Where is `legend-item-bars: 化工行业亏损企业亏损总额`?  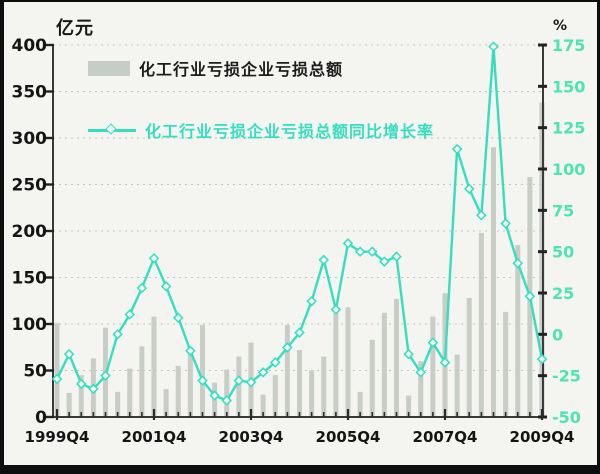
legend-item-bars: 化工行业亏损企业亏损总额 is located at coordinates (261, 68).